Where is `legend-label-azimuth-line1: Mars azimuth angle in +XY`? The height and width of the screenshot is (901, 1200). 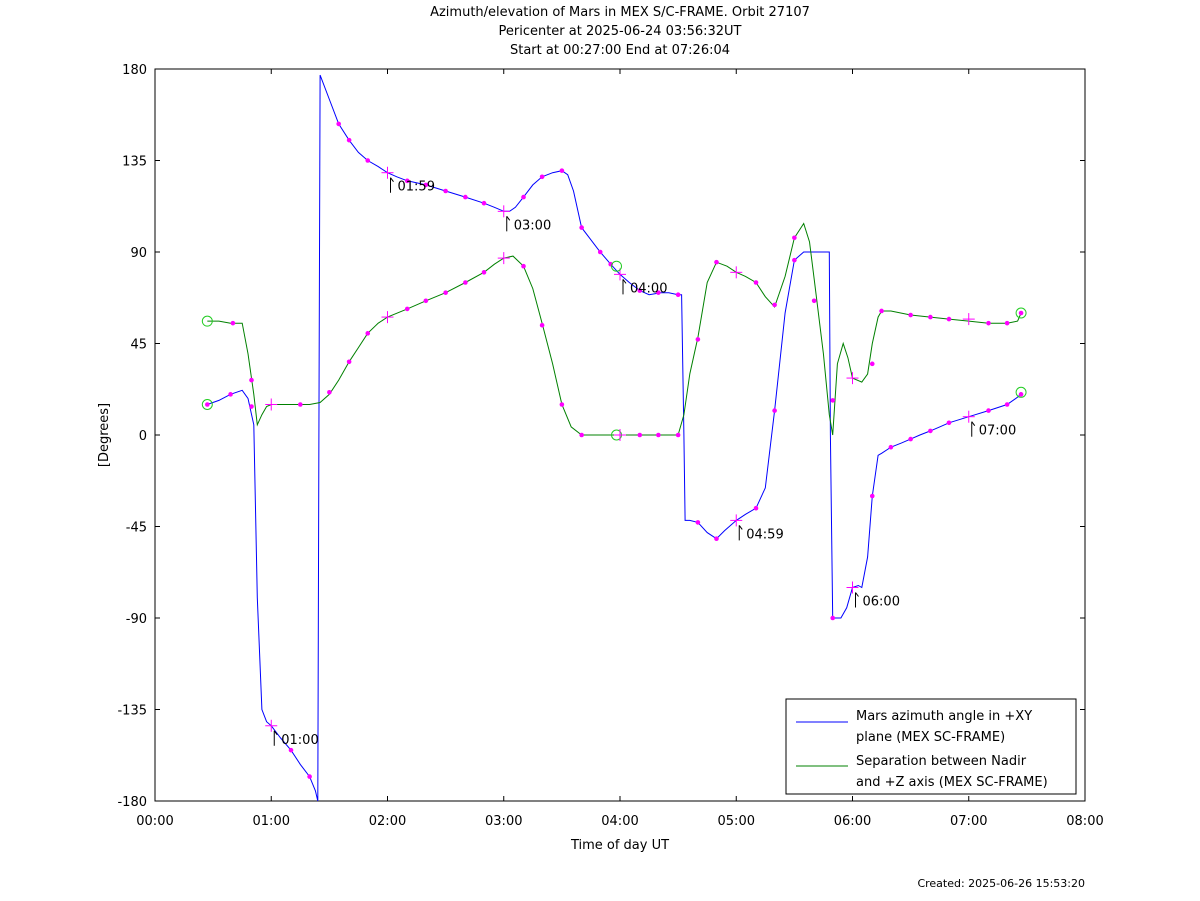
legend-label-azimuth-line1: Mars azimuth angle in +XY is located at coordinates (944, 716).